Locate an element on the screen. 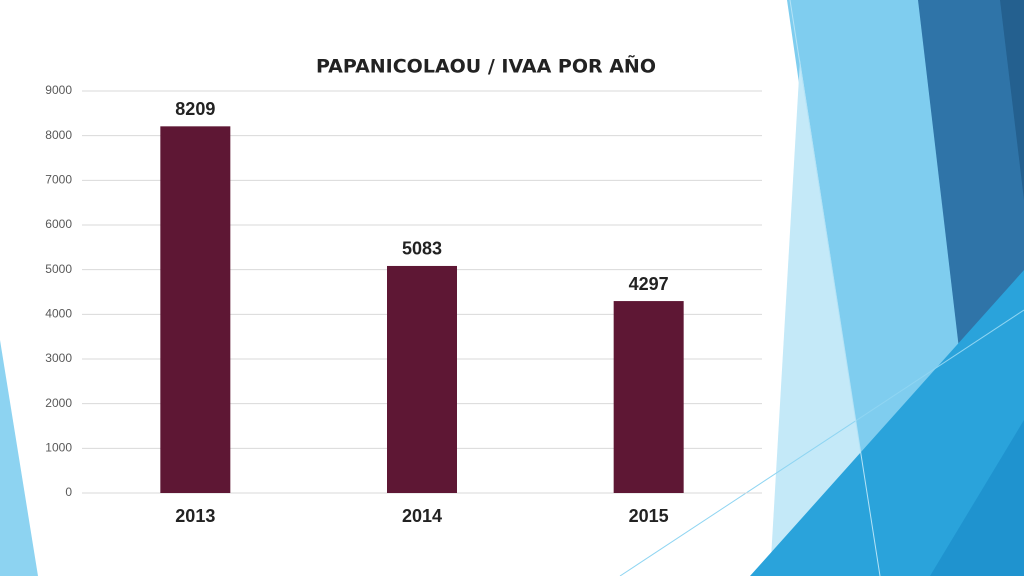 The image size is (1024, 576). line is located at coordinates (835, 288).